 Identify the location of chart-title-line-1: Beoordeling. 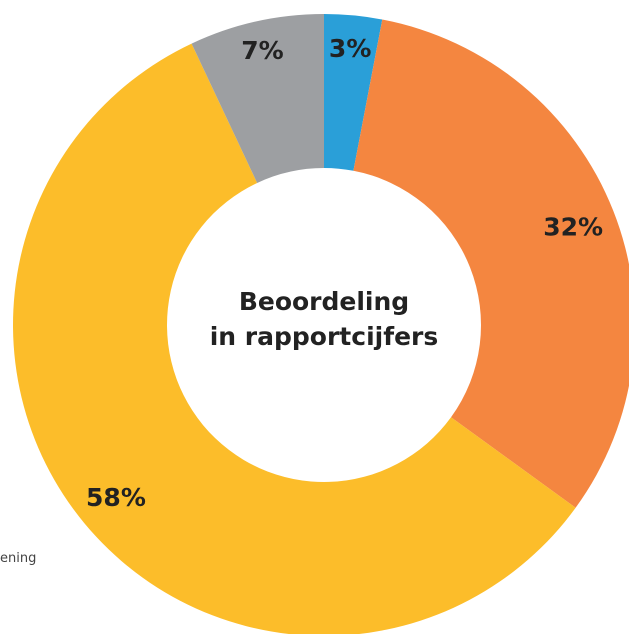
(324, 301).